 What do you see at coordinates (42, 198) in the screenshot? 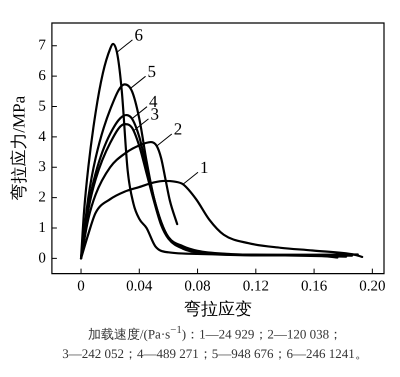
I see `y-tick-label: 2` at bounding box center [42, 198].